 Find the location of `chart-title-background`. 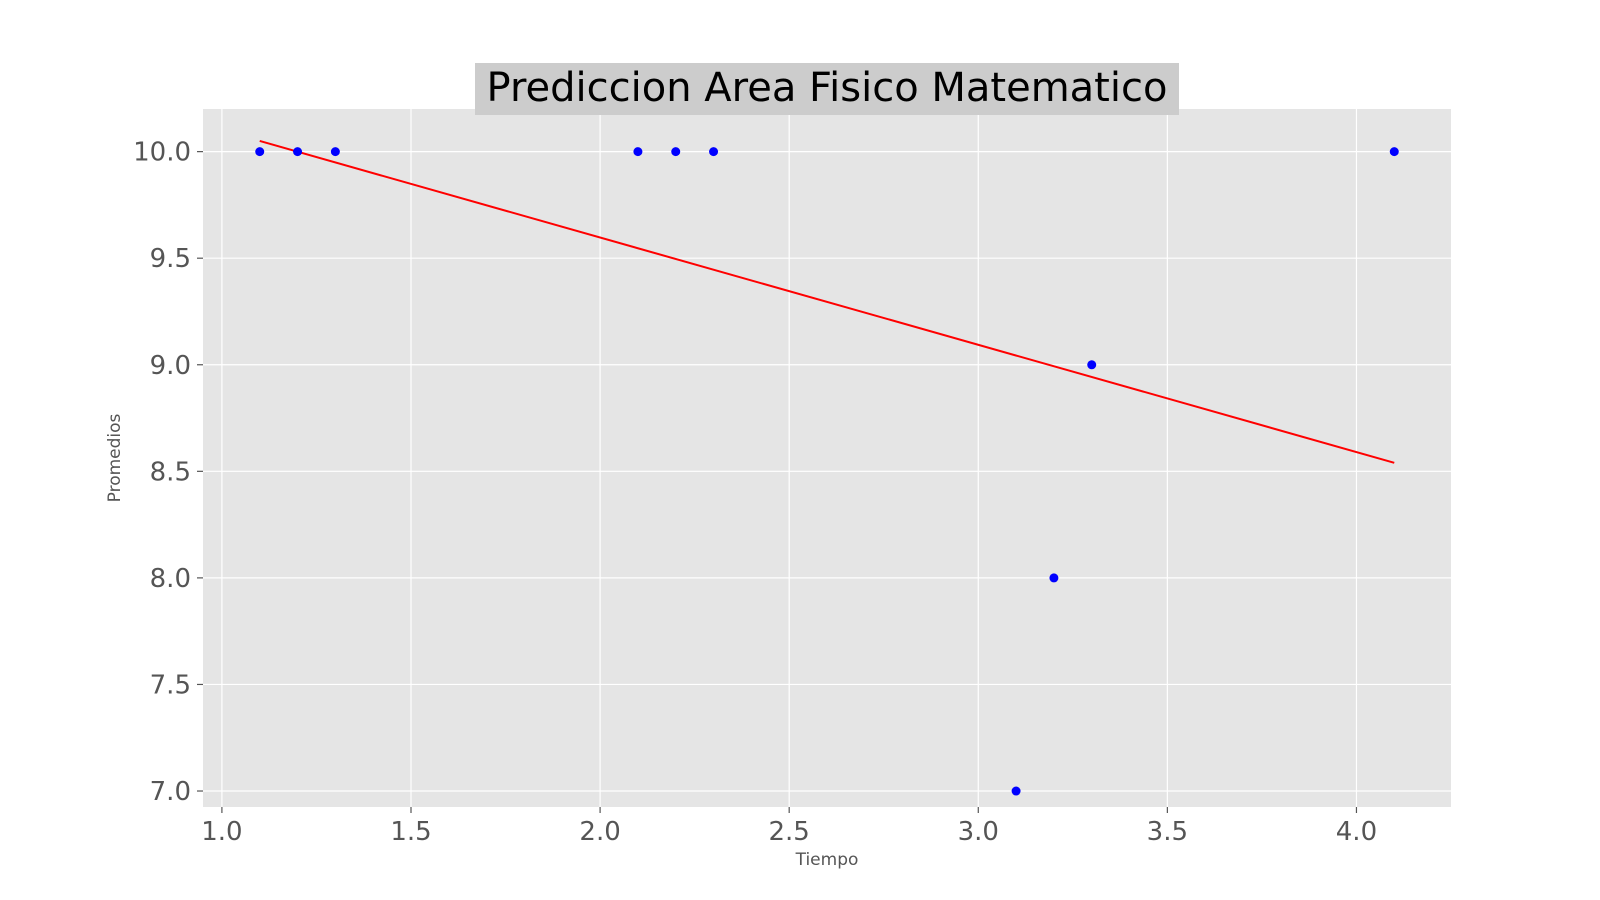

chart-title-background is located at coordinates (827, 89).